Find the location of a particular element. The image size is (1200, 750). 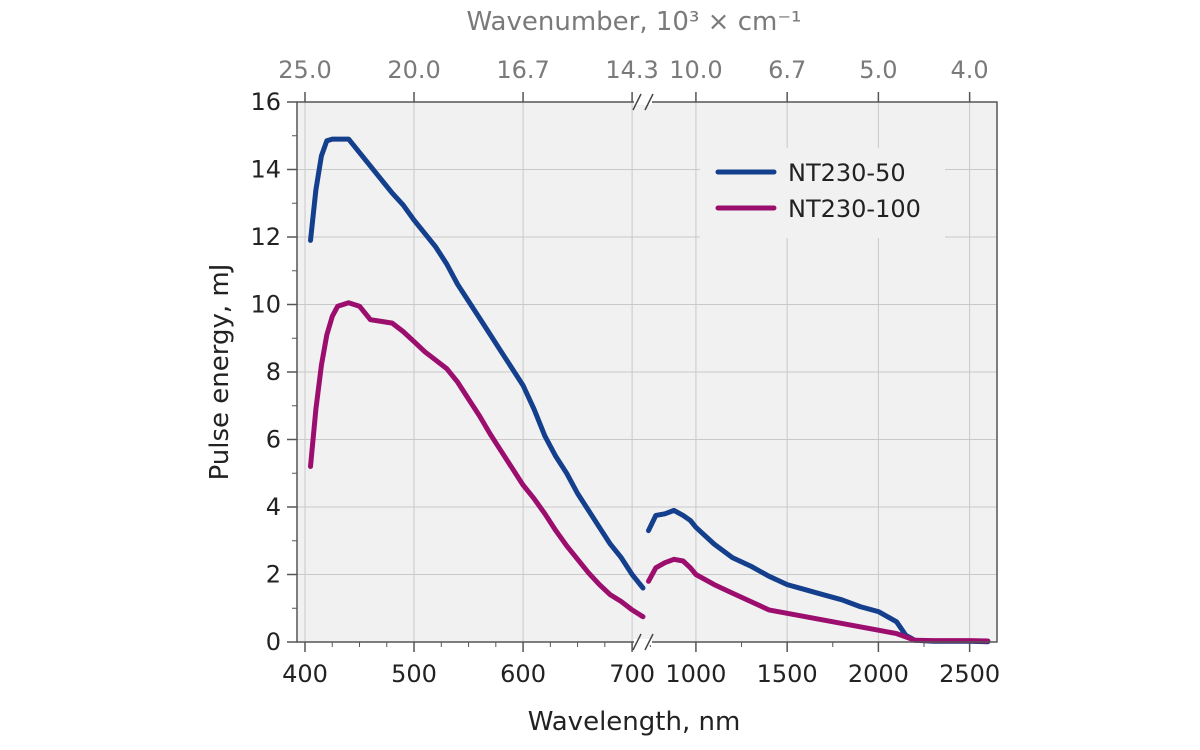

top-tick-label: 20.0 is located at coordinates (413, 70).